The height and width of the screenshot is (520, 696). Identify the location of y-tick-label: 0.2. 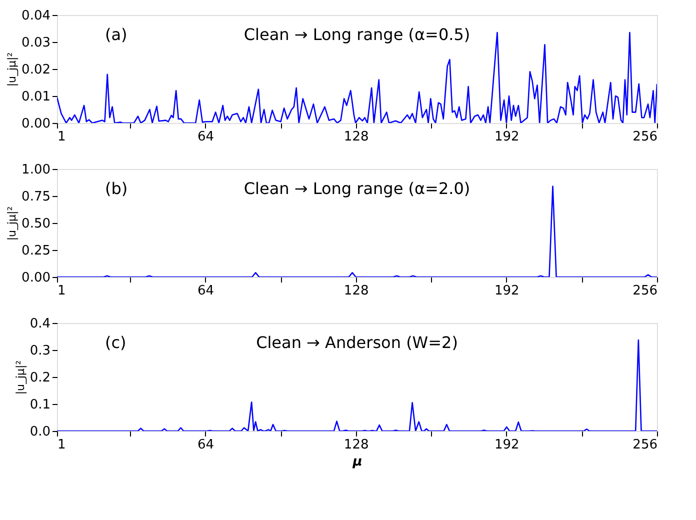
(40, 378).